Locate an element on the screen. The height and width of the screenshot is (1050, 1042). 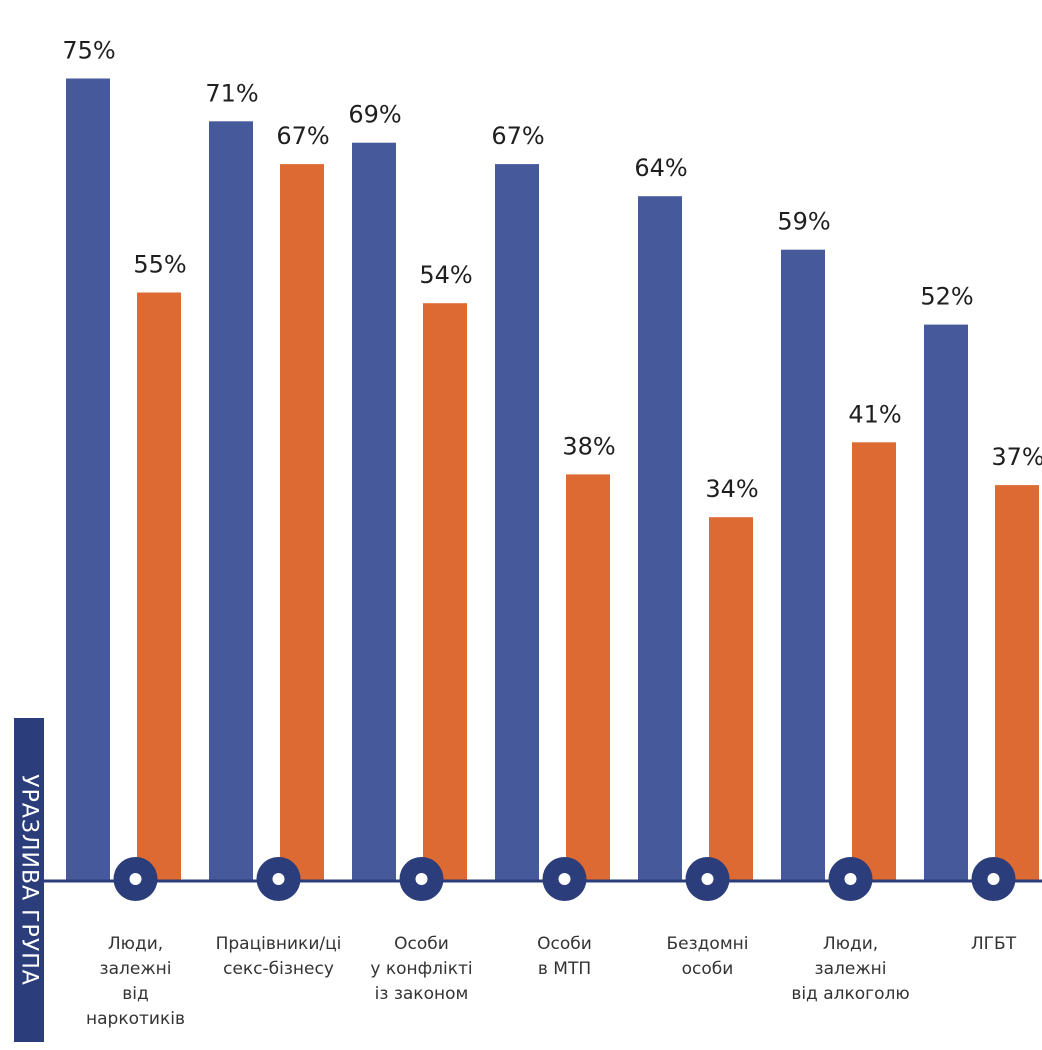
value-label-series1-cat1: 75% is located at coordinates (88, 51).